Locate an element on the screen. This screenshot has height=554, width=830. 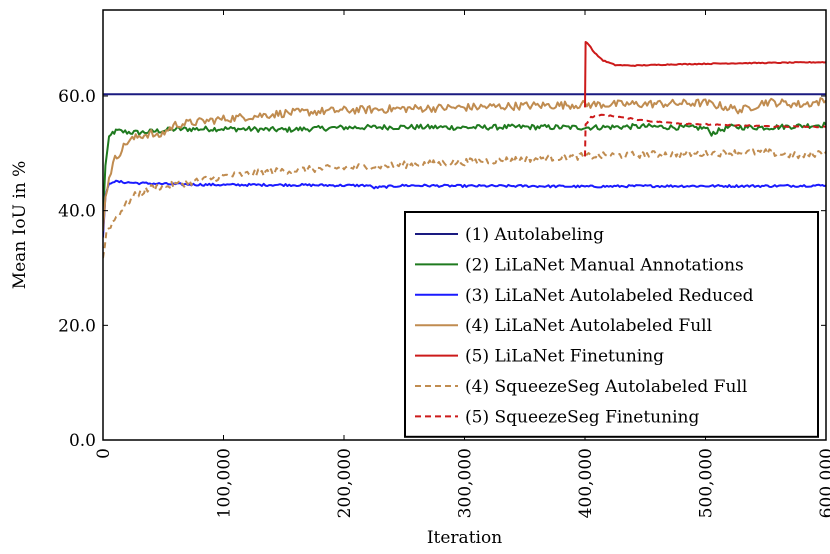
y-axis-label: Mean IoU in % is located at coordinates (20, 225).